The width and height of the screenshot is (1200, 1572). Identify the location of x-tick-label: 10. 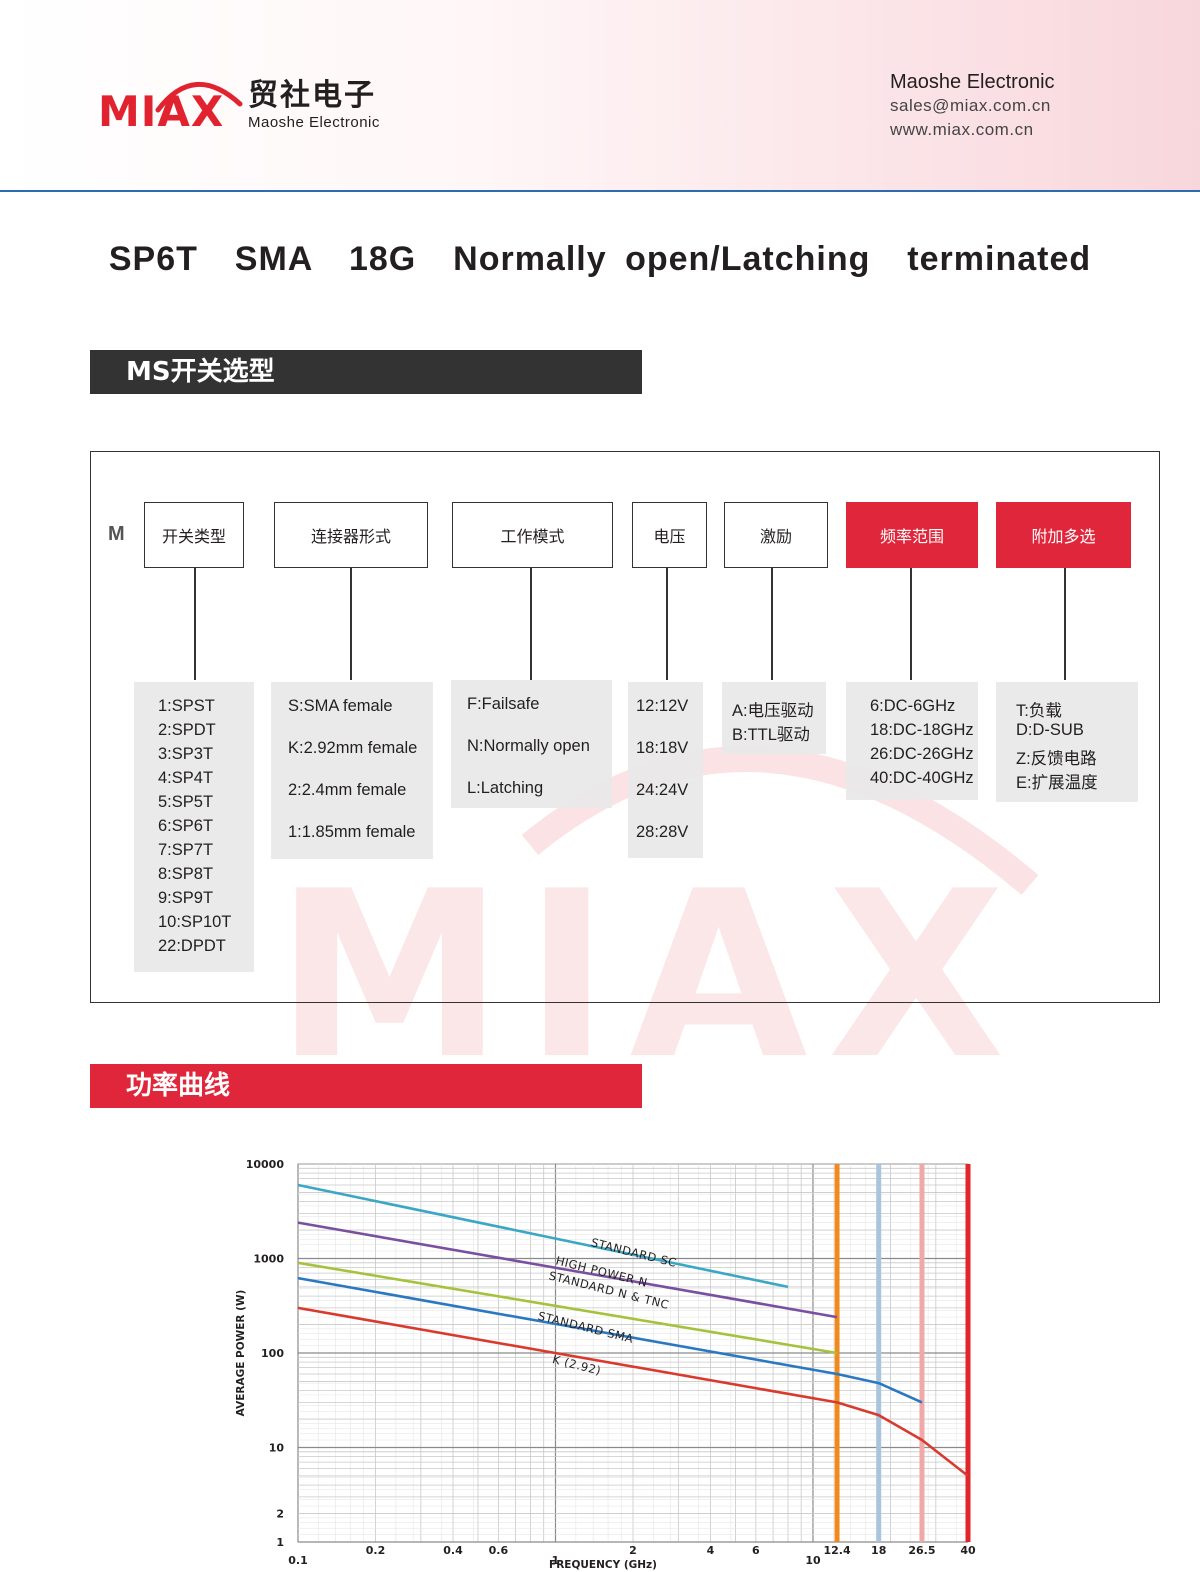
(813, 1560).